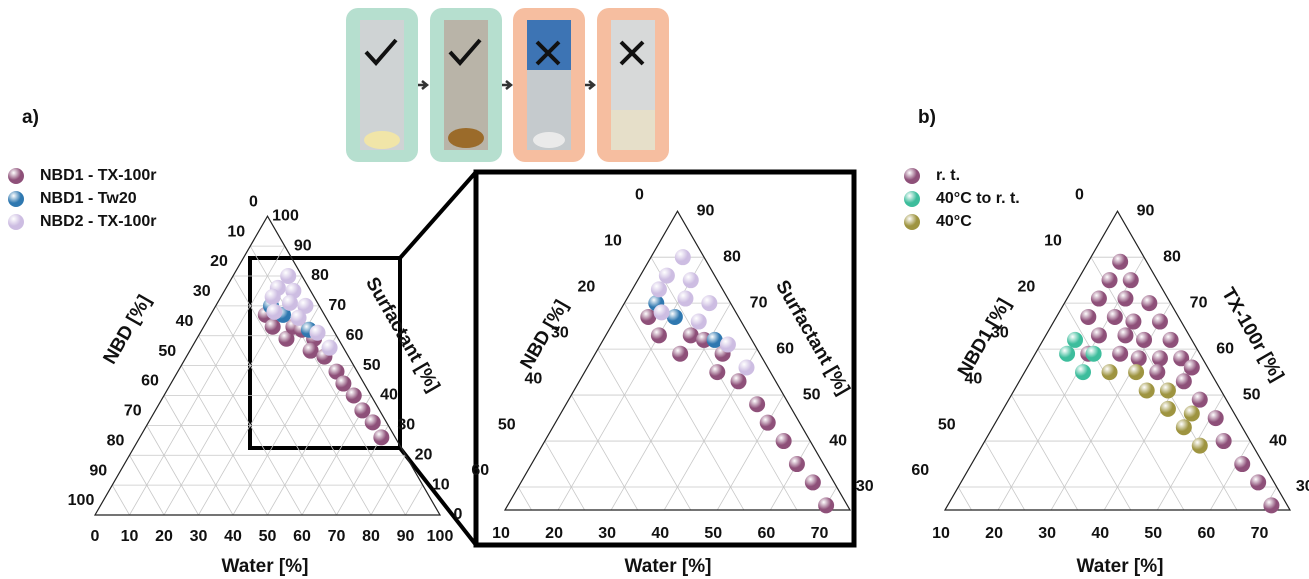  What do you see at coordinates (1153, 533) in the screenshot?
I see `x-tick-label: 50` at bounding box center [1153, 533].